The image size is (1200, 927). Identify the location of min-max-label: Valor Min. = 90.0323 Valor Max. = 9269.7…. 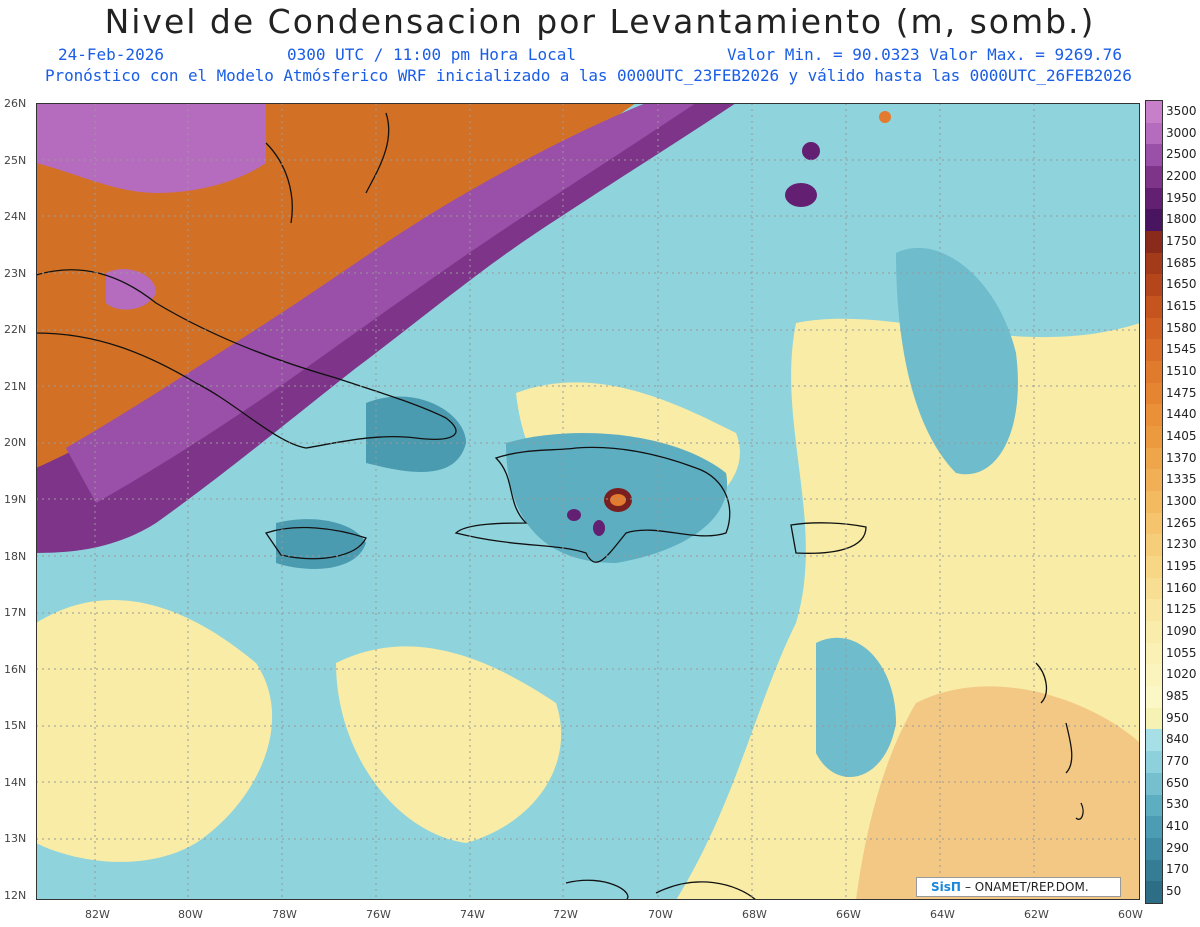
(924, 54).